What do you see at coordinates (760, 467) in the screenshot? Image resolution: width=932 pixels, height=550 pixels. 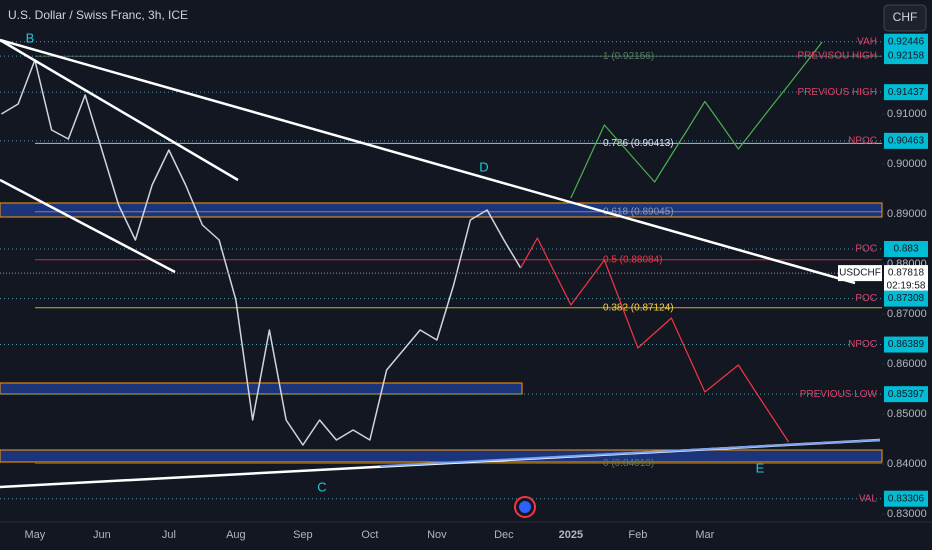 I see `wave-label: E` at bounding box center [760, 467].